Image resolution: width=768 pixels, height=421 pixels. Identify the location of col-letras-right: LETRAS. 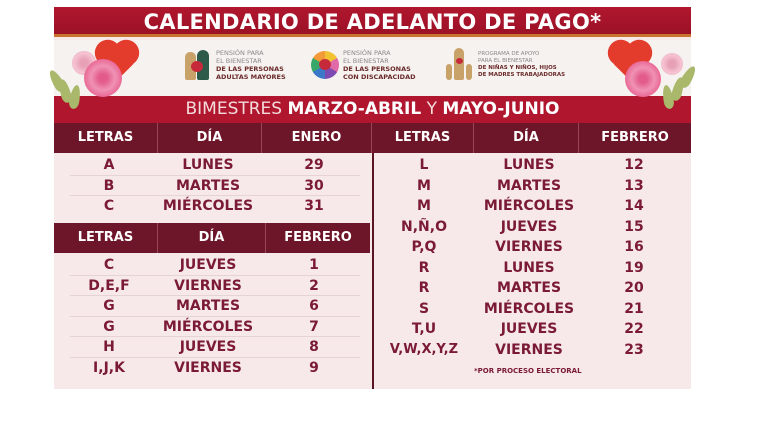
(423, 138).